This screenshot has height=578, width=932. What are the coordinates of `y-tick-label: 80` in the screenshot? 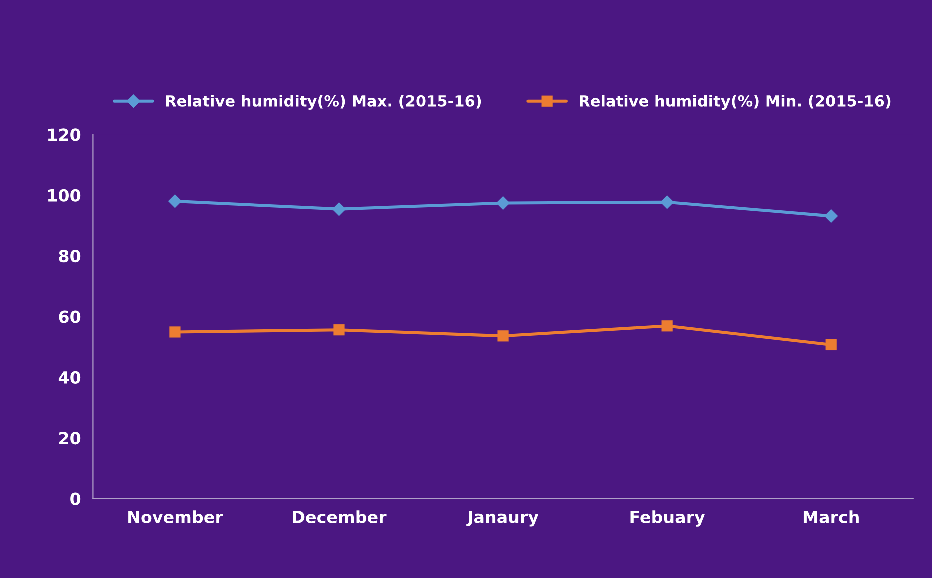 It's located at (70, 256).